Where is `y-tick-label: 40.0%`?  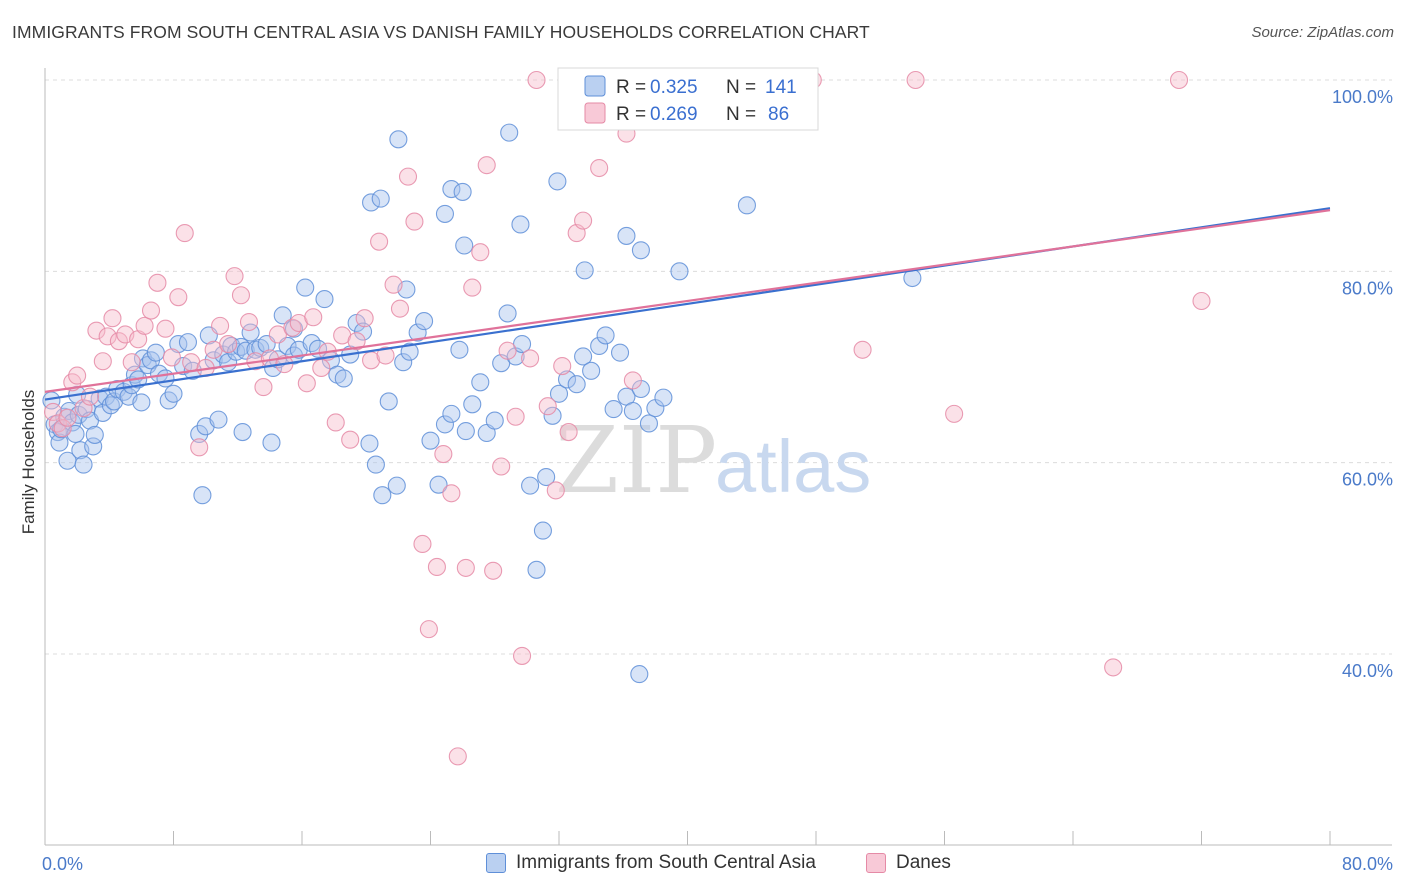
y-tick-label: 40.0% is located at coordinates (1367, 671).